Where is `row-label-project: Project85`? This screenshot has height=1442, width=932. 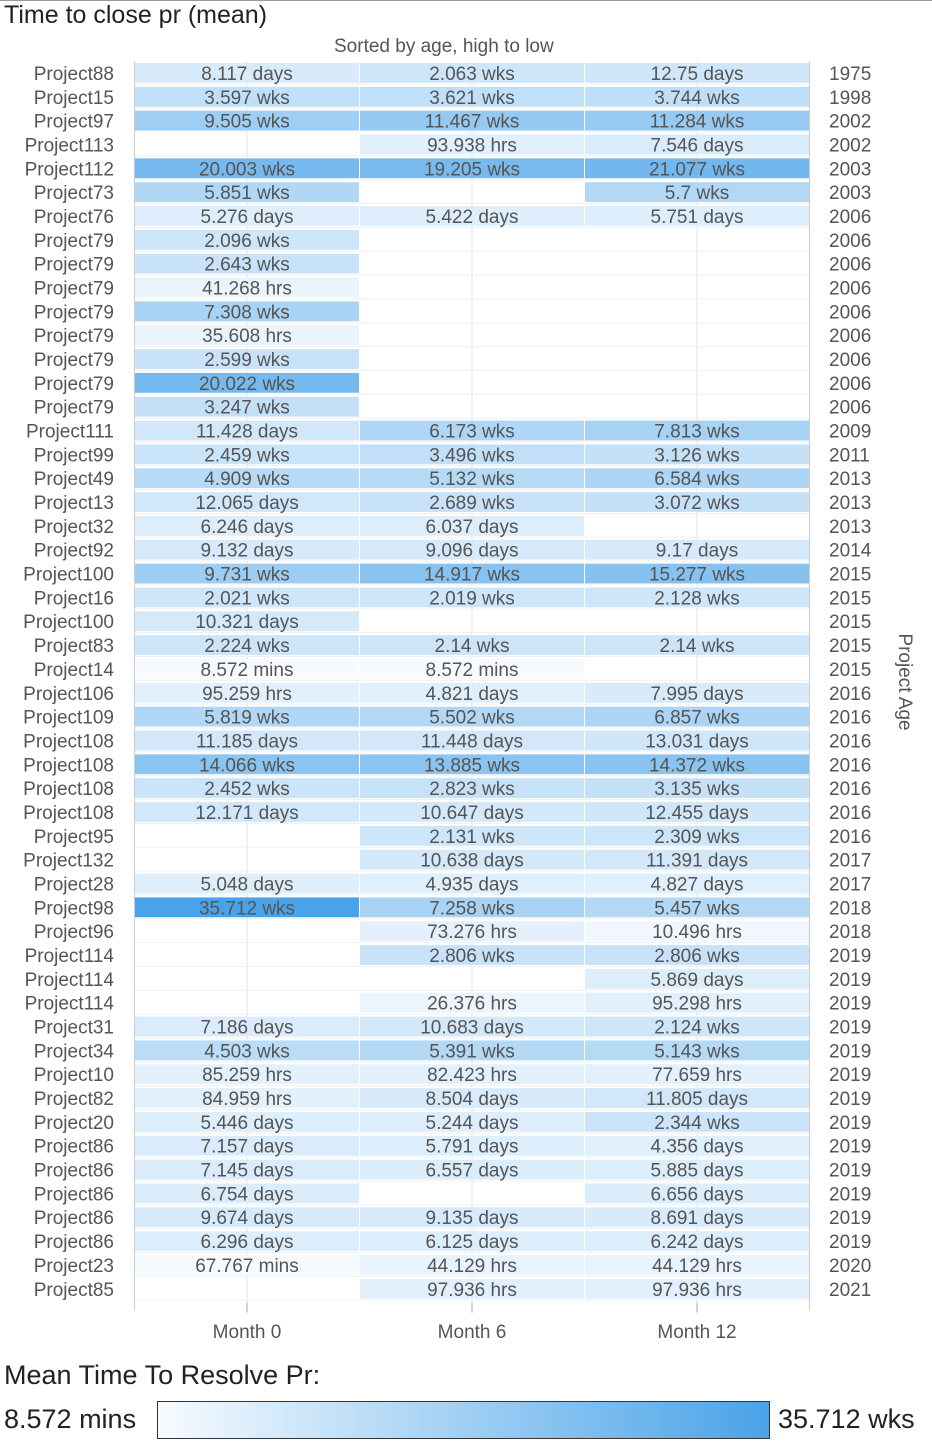 row-label-project: Project85 is located at coordinates (74, 1290).